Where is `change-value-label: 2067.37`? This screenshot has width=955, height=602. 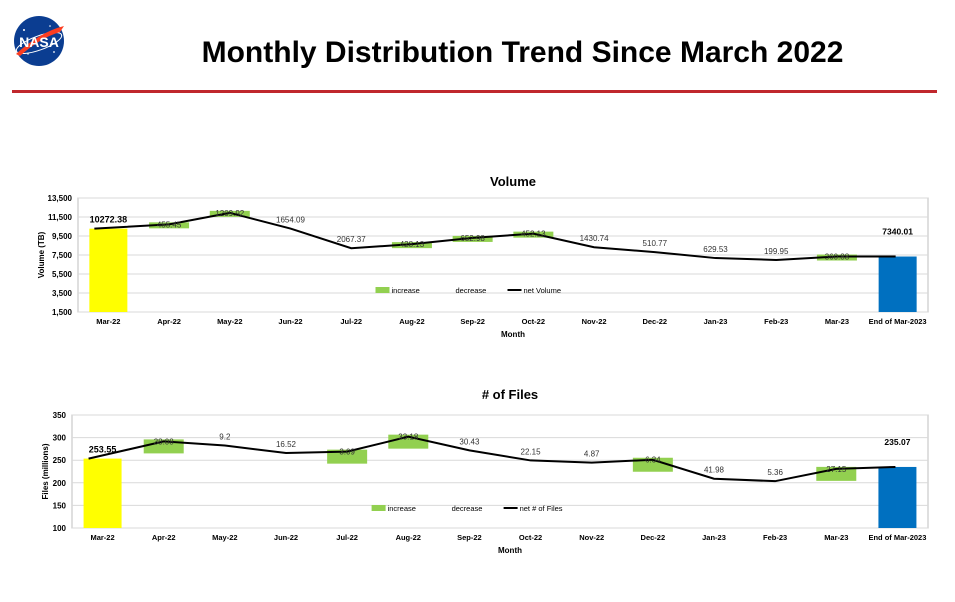 change-value-label: 2067.37 is located at coordinates (351, 239).